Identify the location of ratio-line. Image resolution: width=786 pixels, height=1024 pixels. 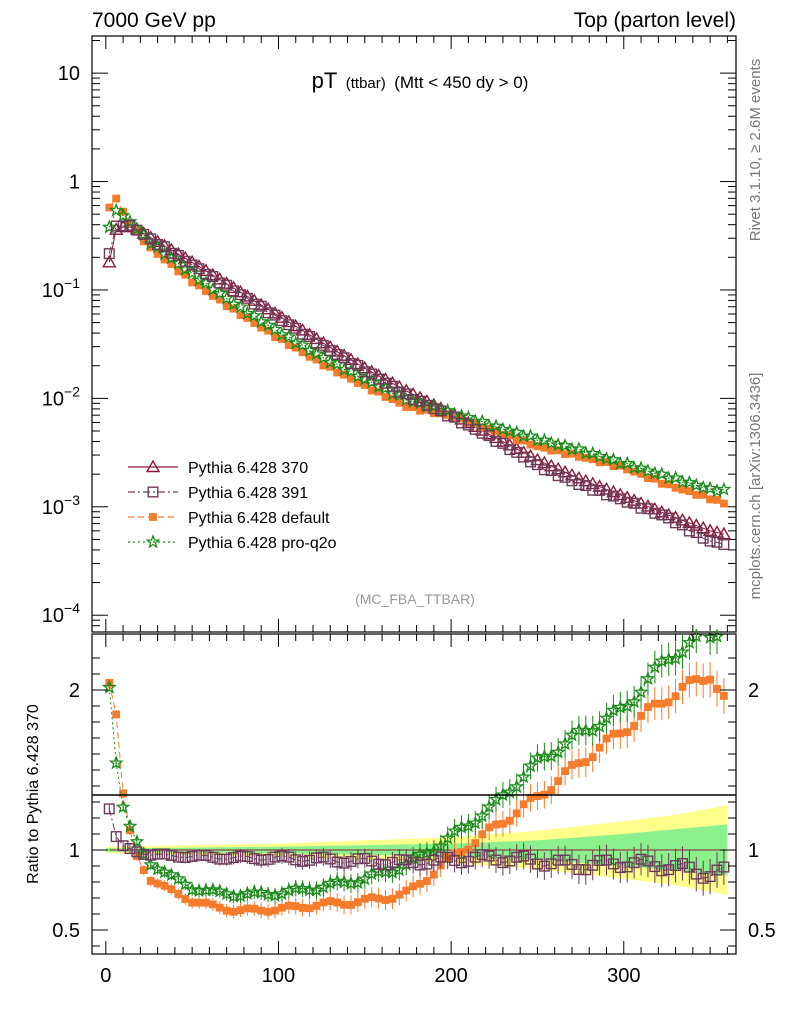
(416, 843).